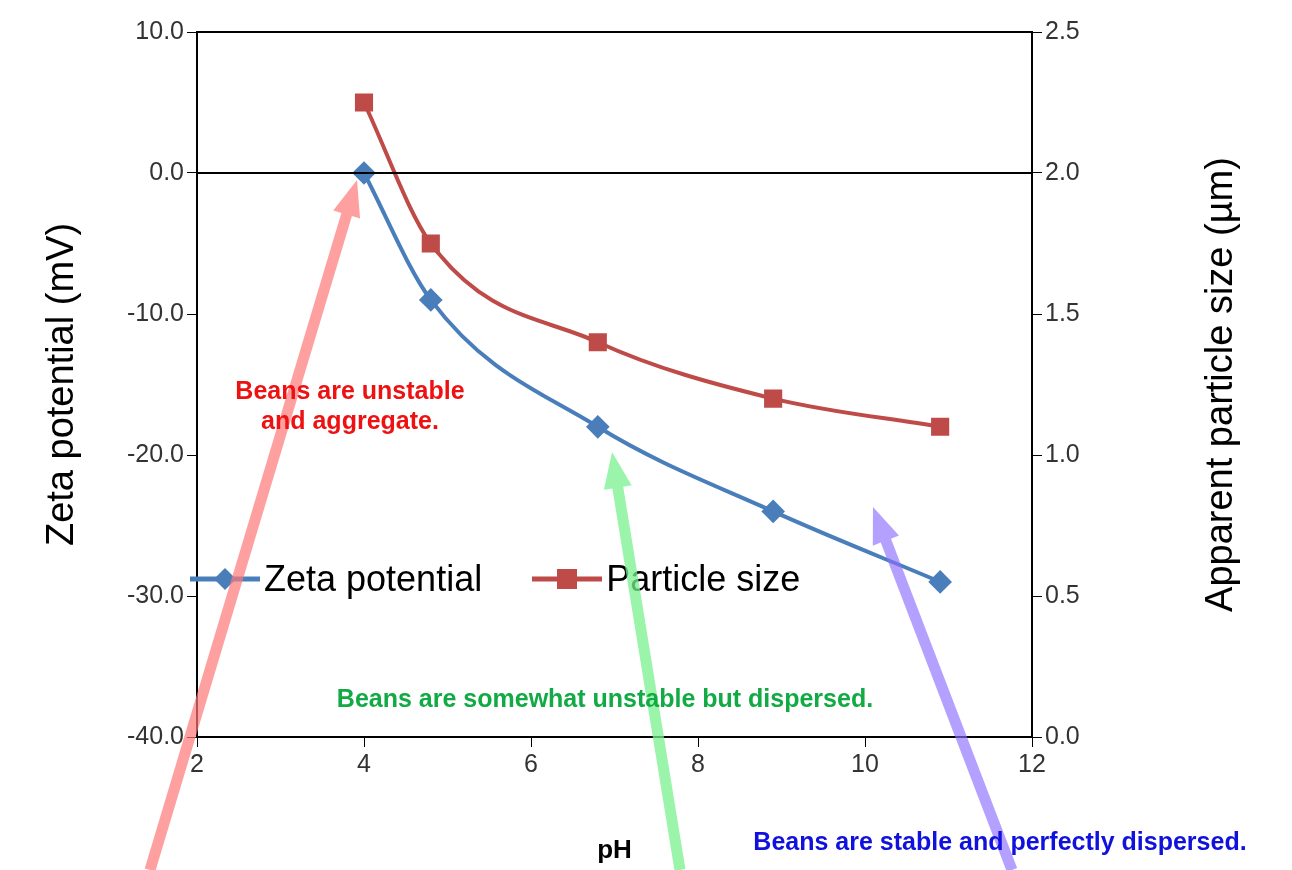  What do you see at coordinates (364, 762) in the screenshot?
I see `x-tick-label: 4` at bounding box center [364, 762].